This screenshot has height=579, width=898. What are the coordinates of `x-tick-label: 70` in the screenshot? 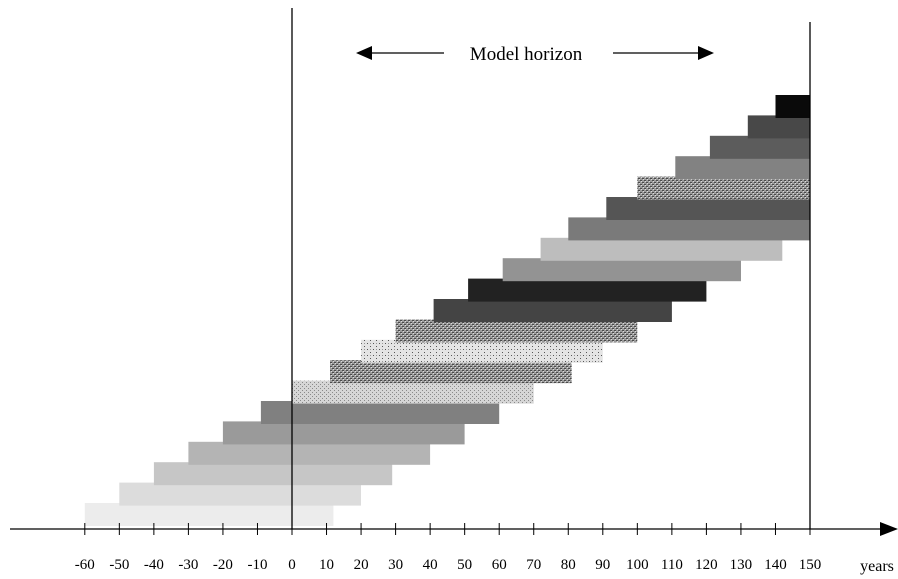 It's located at (533, 565).